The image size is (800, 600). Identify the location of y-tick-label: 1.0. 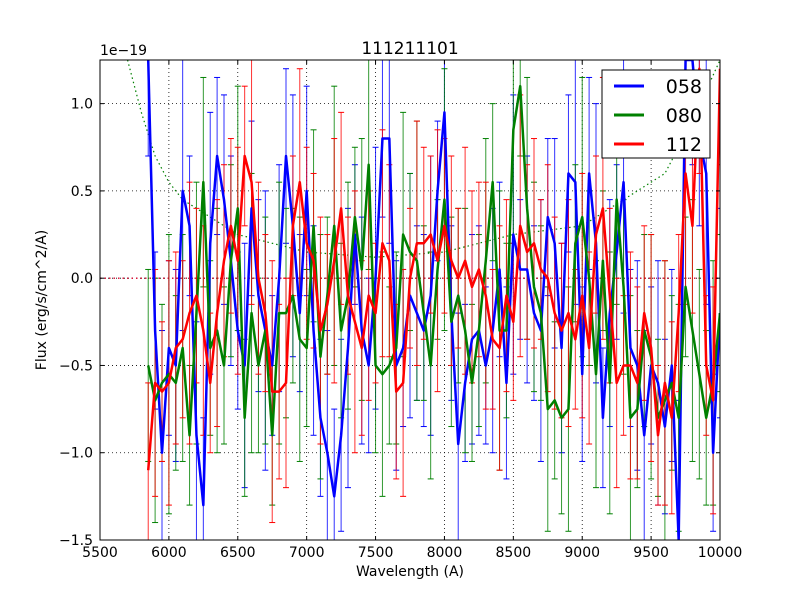
(82, 105).